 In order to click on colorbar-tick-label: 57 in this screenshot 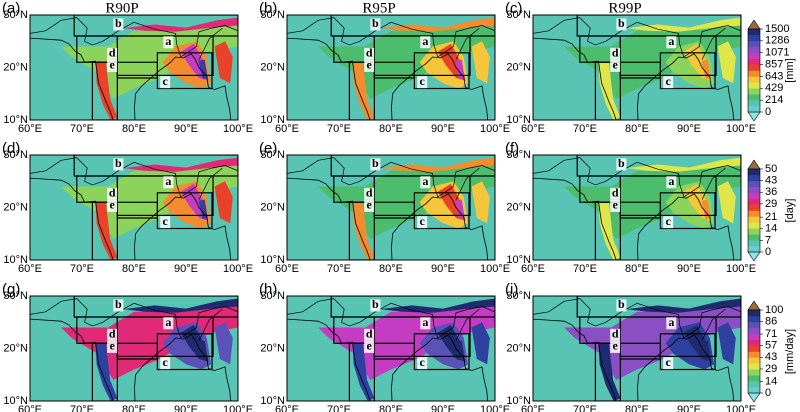, I will do `click(771, 346)`.